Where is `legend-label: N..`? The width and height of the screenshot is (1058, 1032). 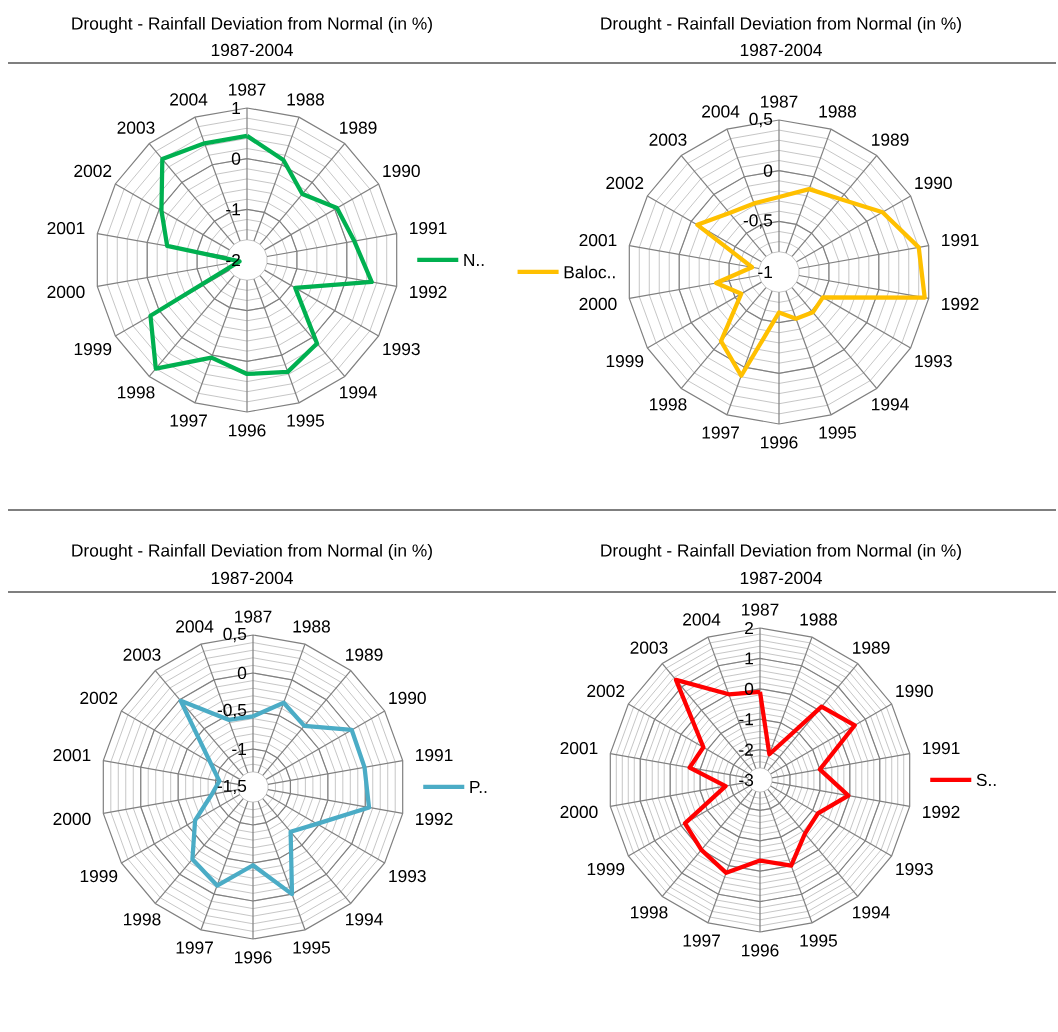 legend-label: N.. is located at coordinates (474, 260).